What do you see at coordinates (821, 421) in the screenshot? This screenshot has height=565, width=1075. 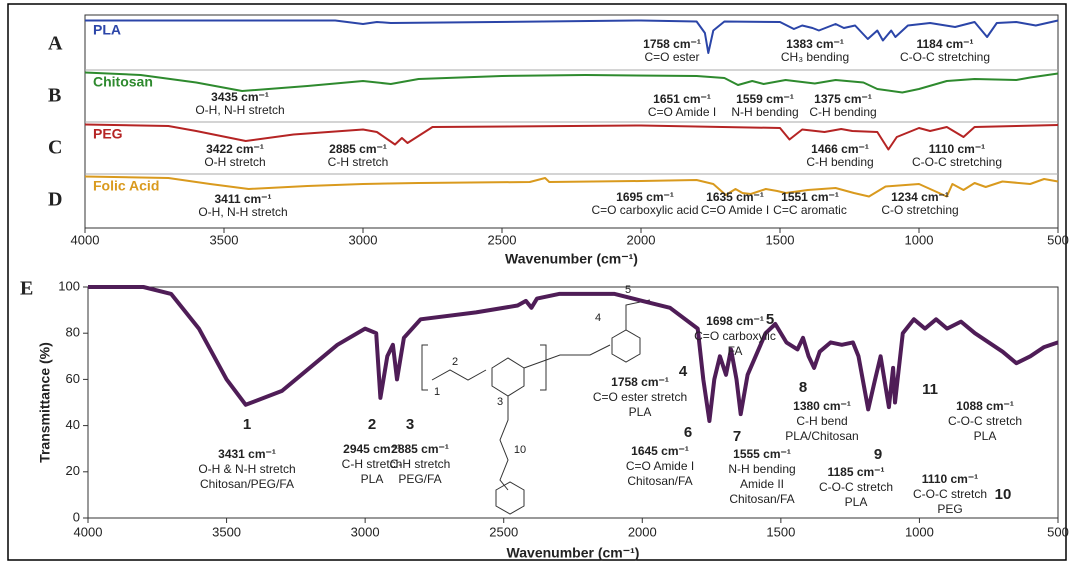 I see `peak-text: C-H bend` at bounding box center [821, 421].